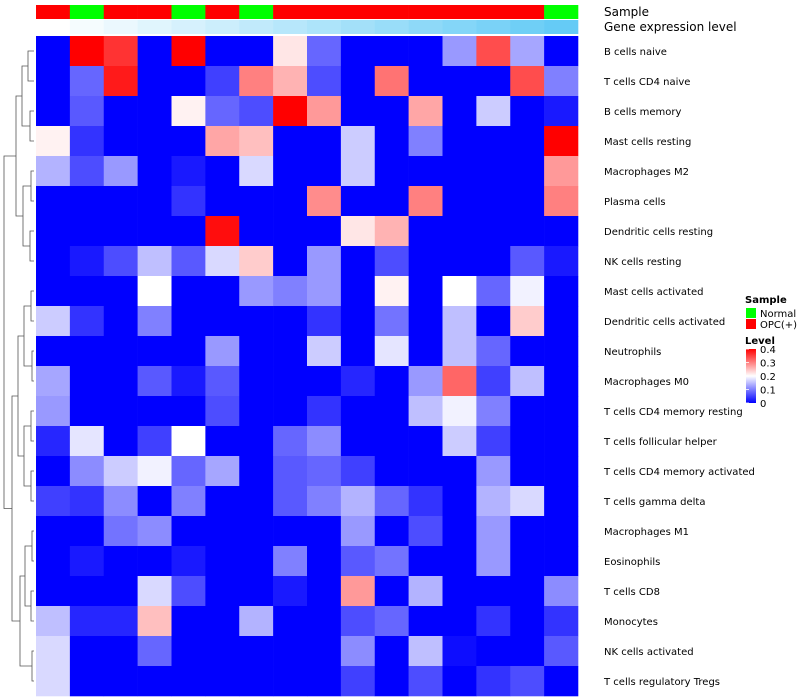 The width and height of the screenshot is (800, 700). What do you see at coordinates (768, 364) in the screenshot?
I see `legend-level-tick-label: 0.3` at bounding box center [768, 364].